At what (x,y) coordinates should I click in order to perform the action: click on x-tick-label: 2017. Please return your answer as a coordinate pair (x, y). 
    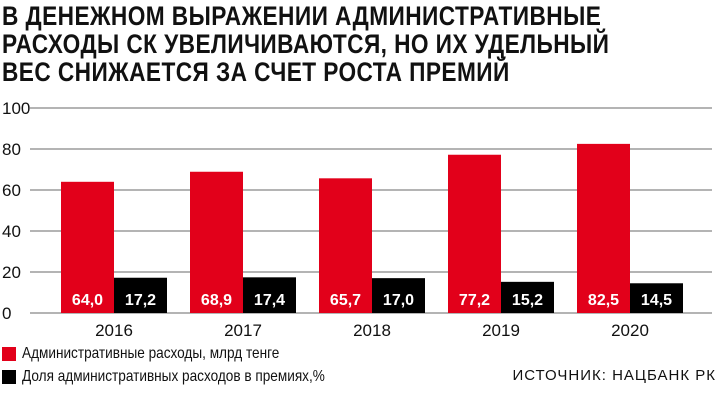
    Looking at the image, I should click on (243, 330).